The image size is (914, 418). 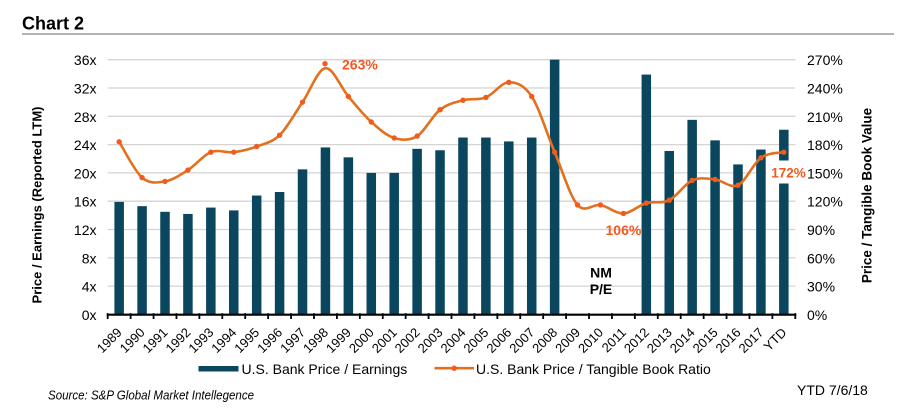 What do you see at coordinates (85, 202) in the screenshot?
I see `svg-text: 16x` at bounding box center [85, 202].